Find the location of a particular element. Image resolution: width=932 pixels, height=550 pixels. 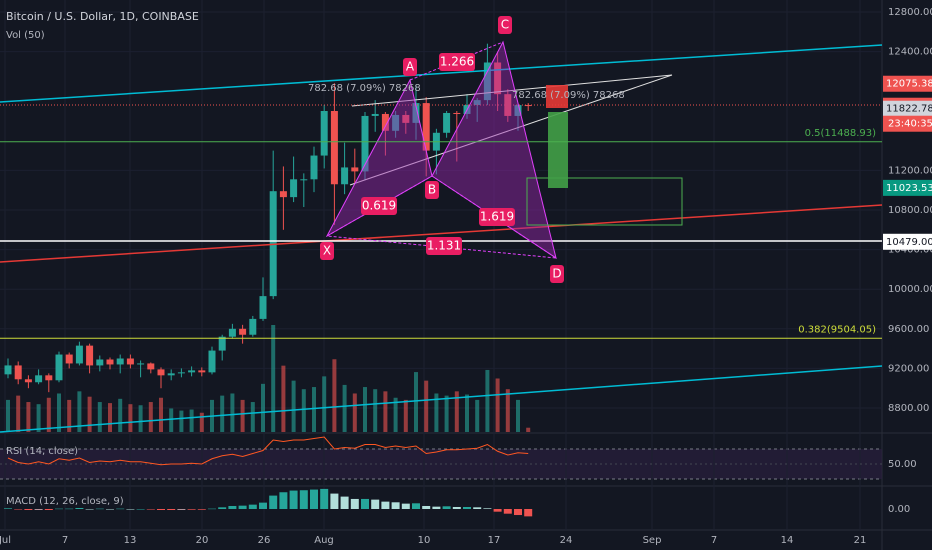

time-tick-label: 24 is located at coordinates (566, 540).